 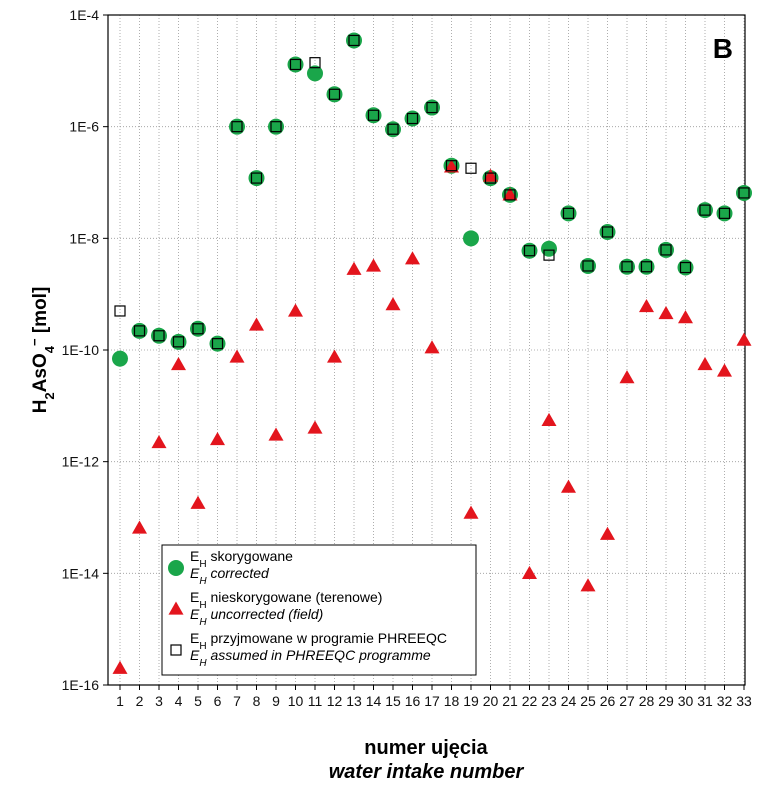 I want to click on legend-triangle-icon, so click(x=176, y=608).